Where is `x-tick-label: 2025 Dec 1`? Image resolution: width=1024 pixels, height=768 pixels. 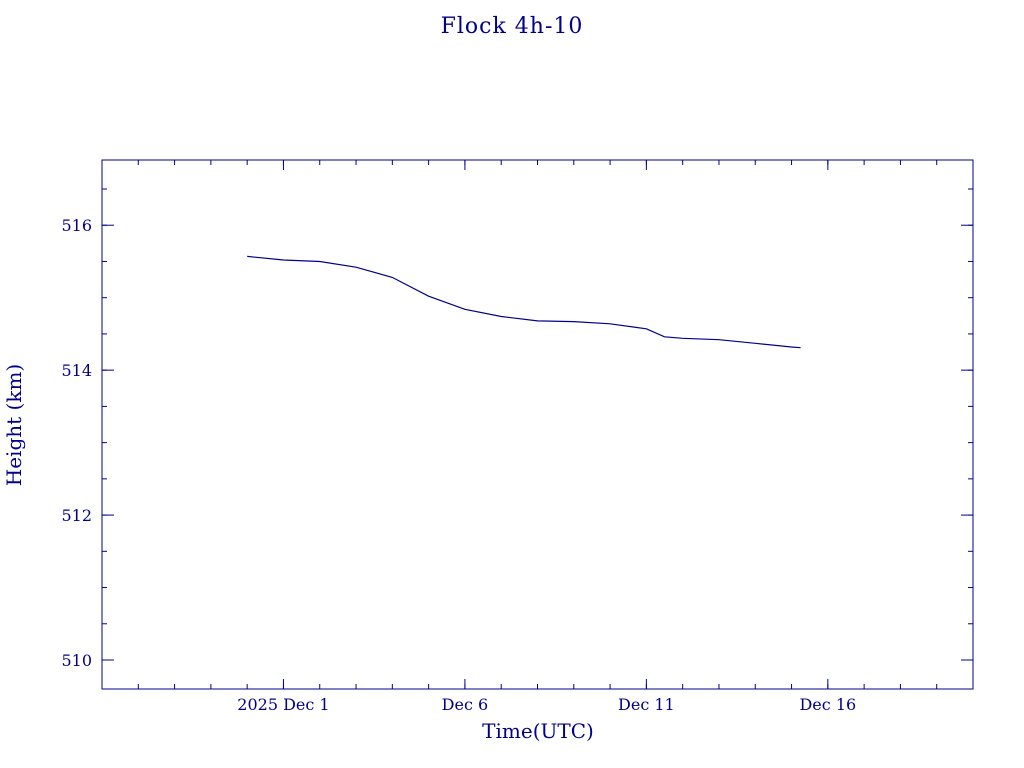 x-tick-label: 2025 Dec 1 is located at coordinates (283, 704).